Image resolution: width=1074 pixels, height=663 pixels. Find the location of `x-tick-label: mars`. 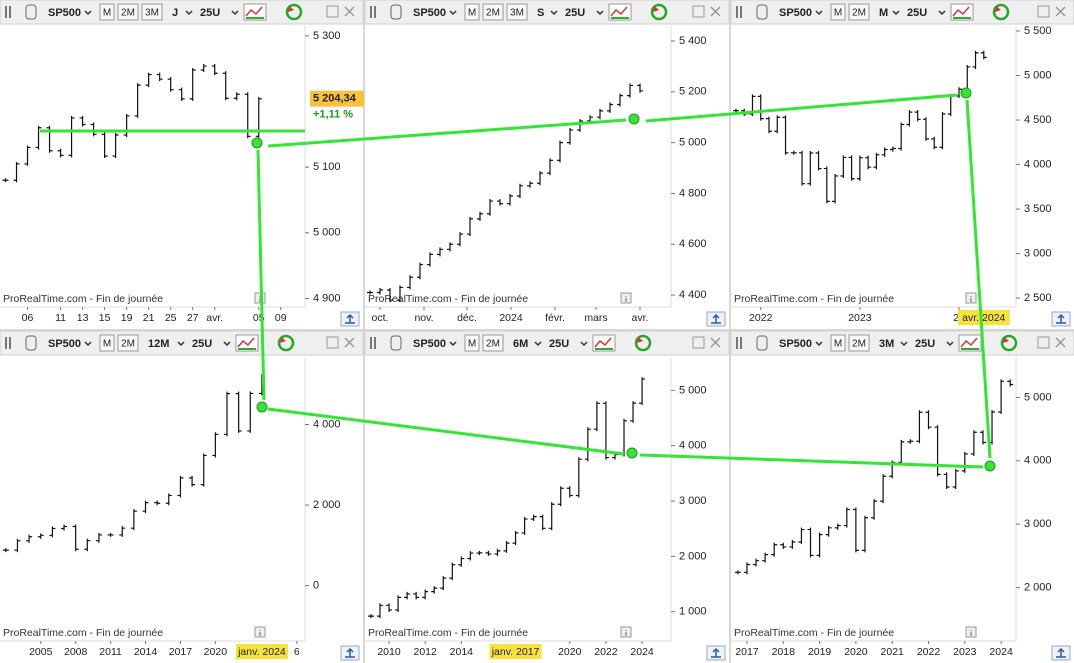

x-tick-label: mars is located at coordinates (595, 318).